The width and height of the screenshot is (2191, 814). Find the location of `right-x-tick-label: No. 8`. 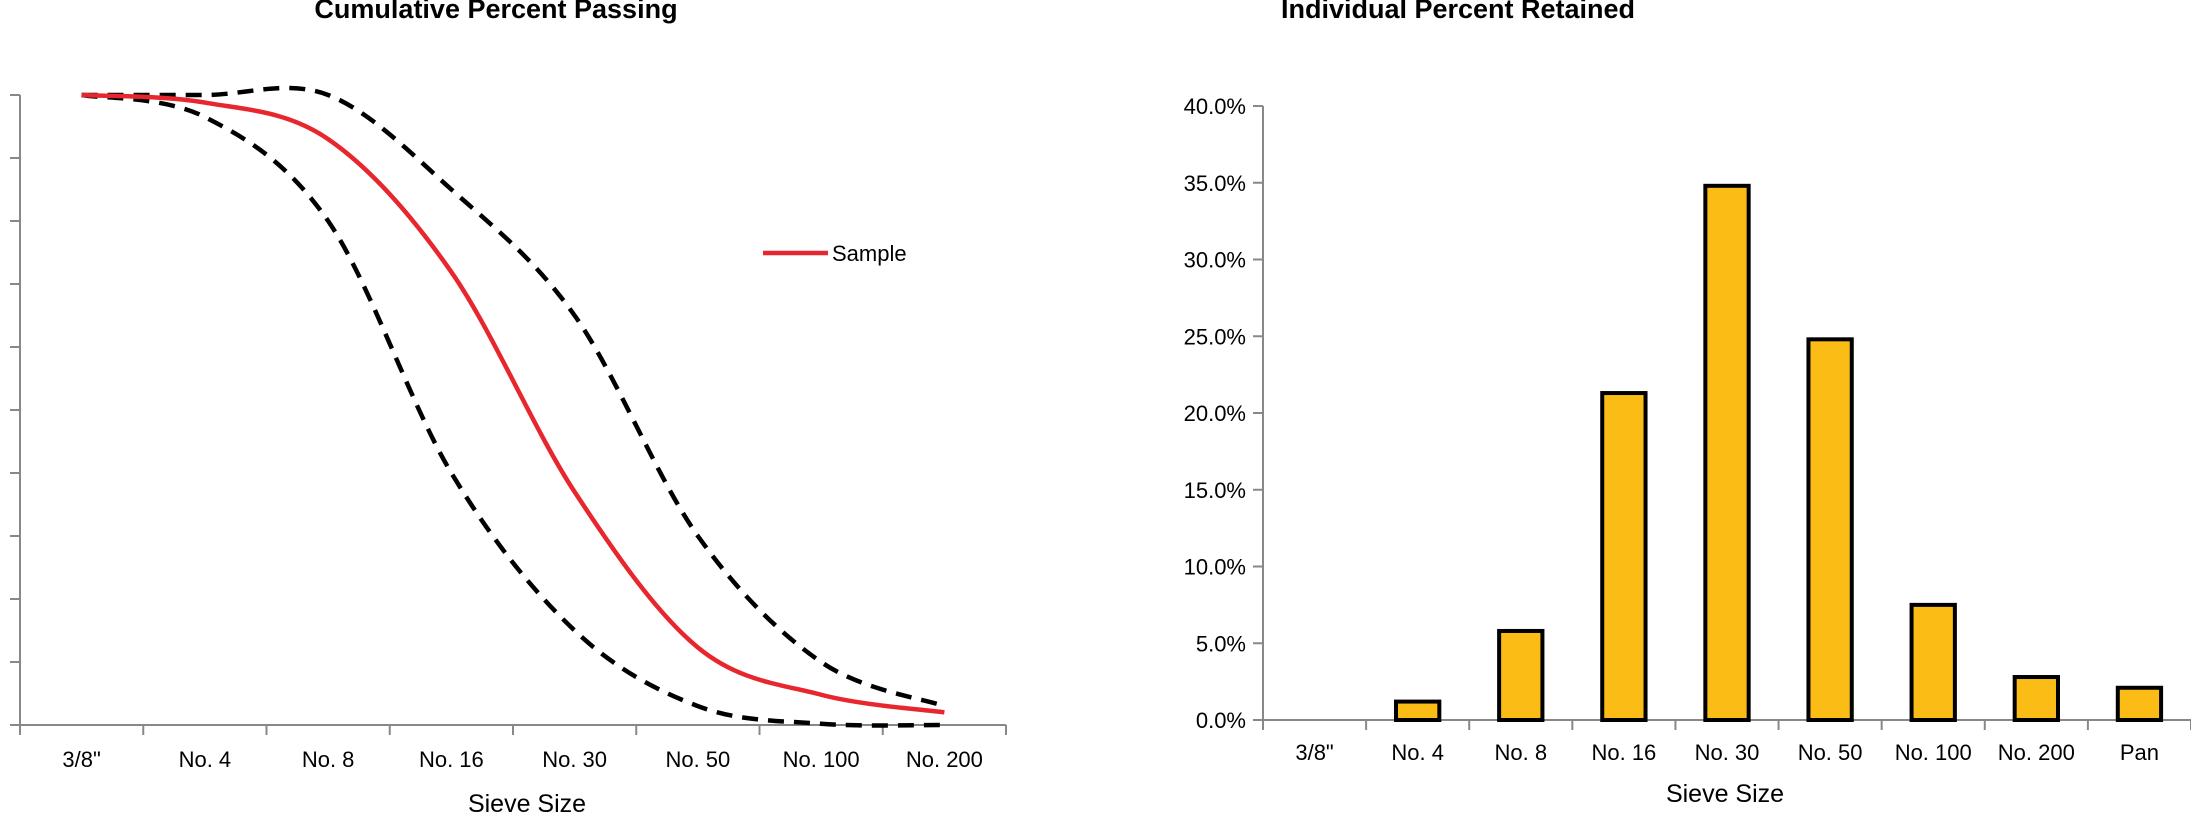

right-x-tick-label: No. 8 is located at coordinates (1520, 752).